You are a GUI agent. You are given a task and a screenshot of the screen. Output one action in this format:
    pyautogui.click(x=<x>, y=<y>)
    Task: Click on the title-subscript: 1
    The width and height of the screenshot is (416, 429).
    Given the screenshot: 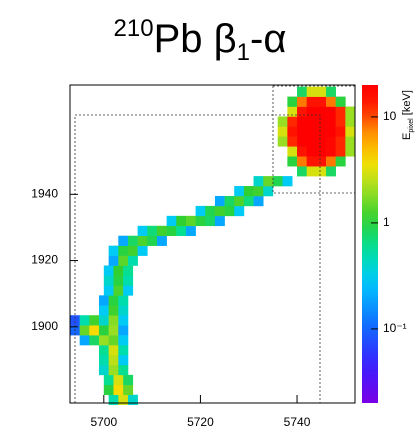 What is the action you would take?
    pyautogui.click(x=243, y=52)
    